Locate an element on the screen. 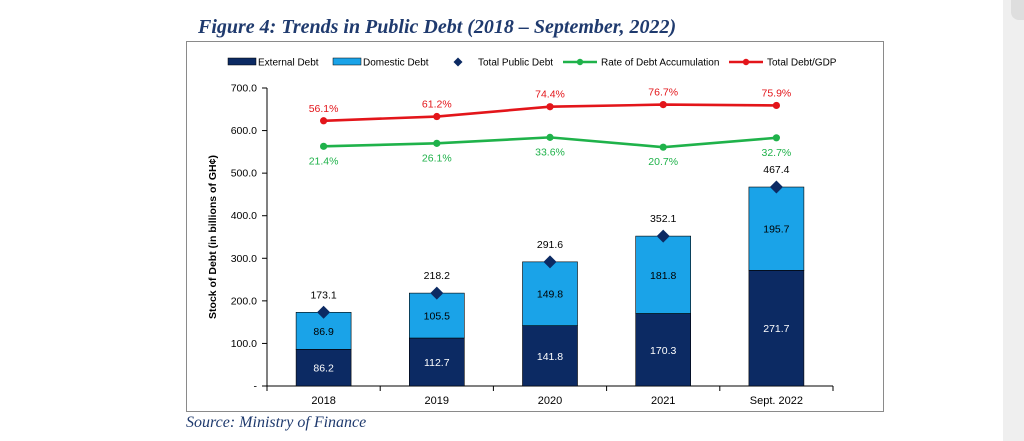  y-tick-label: - is located at coordinates (256, 387).